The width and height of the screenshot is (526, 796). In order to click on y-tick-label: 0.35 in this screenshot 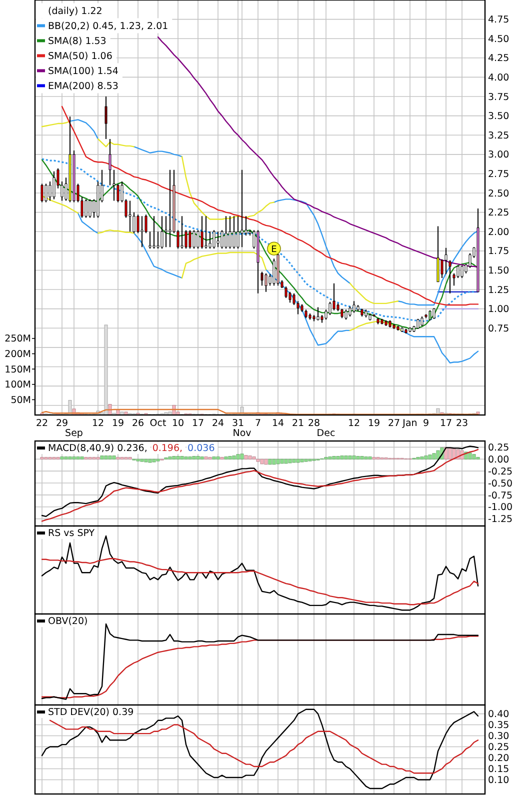, I will do `click(499, 726)`.